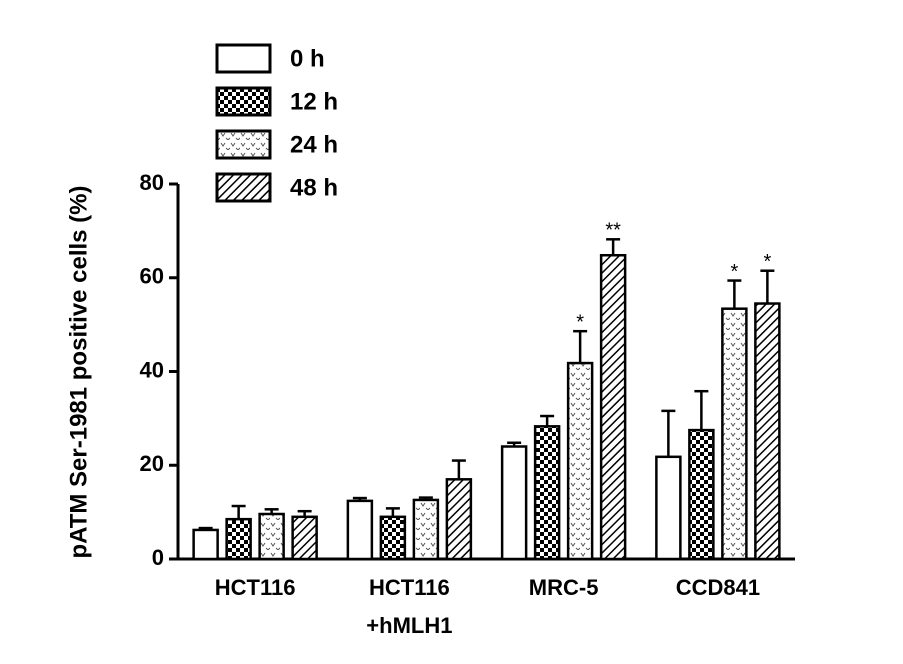 Image resolution: width=903 pixels, height=664 pixels. What do you see at coordinates (613, 231) in the screenshot?
I see `significance-label: **` at bounding box center [613, 231].